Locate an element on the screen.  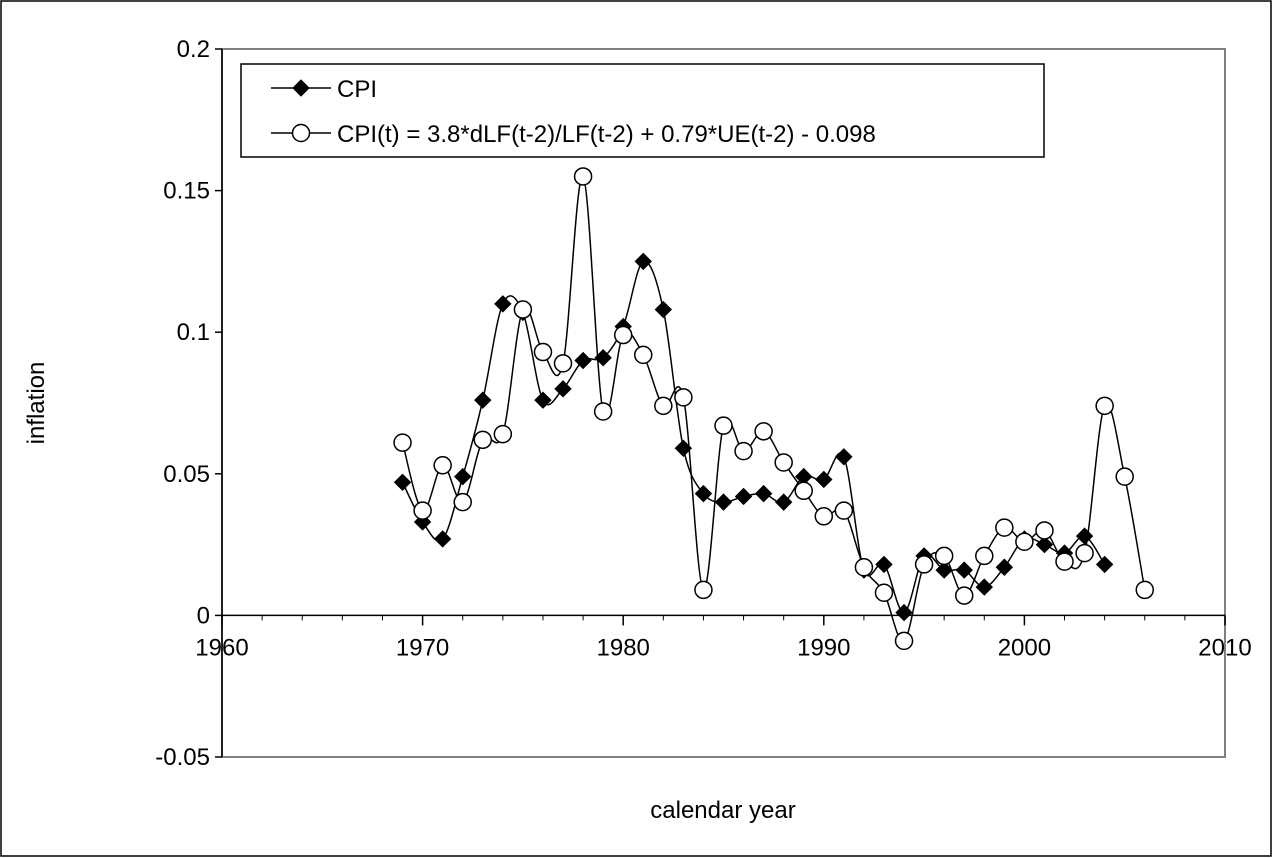
y-tick-label: 0.05 is located at coordinates (186, 474).